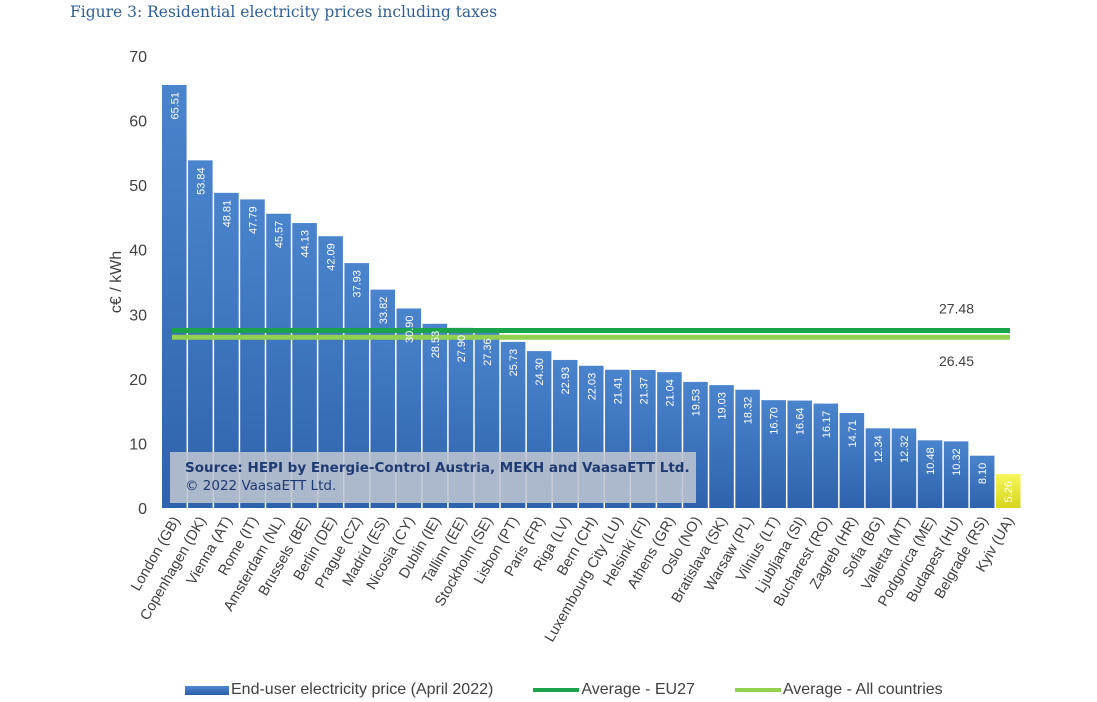 The width and height of the screenshot is (1097, 702). What do you see at coordinates (827, 425) in the screenshot?
I see `data-label: 16.17` at bounding box center [827, 425].